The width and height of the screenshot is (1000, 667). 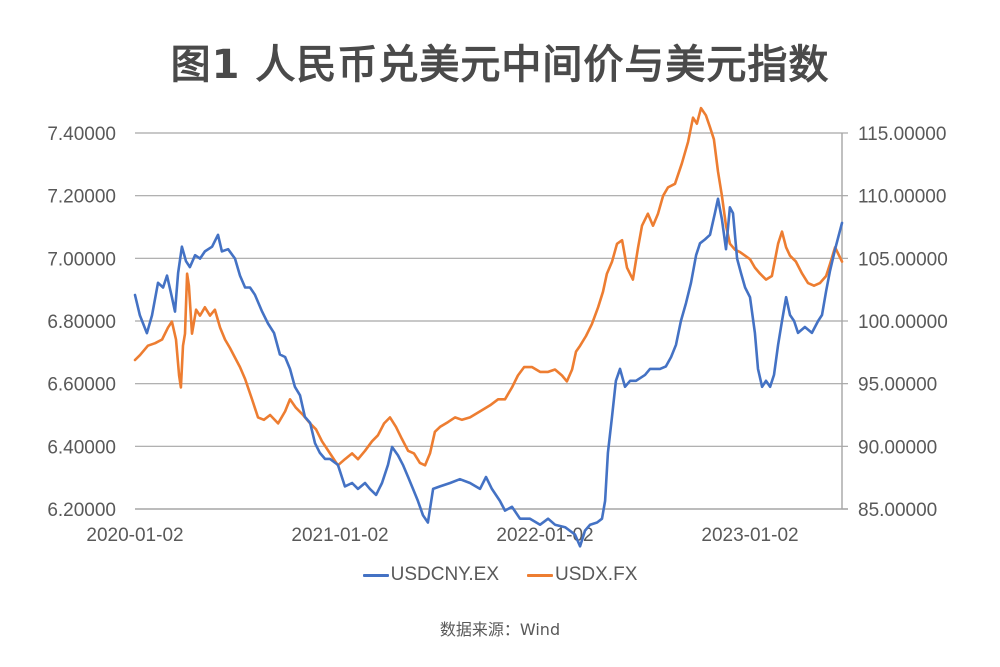 I want to click on chart-title: 图1 人民币兑美元中间价与美元指数, so click(x=500, y=65).